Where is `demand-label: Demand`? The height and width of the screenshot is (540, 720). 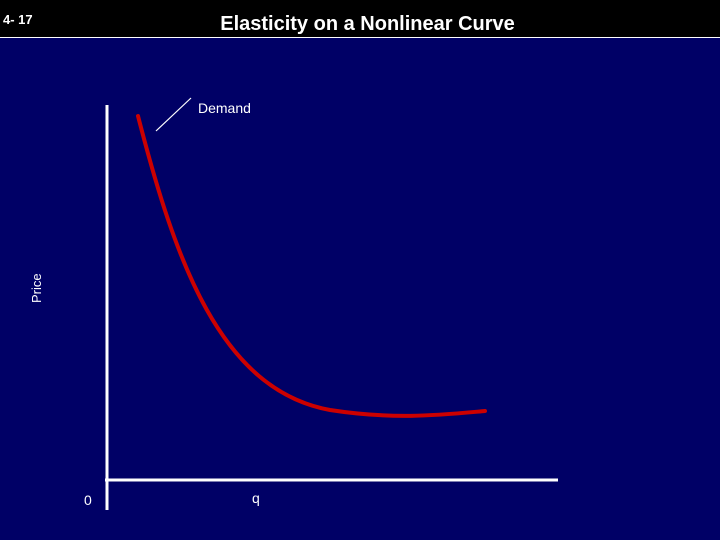
demand-label: Demand is located at coordinates (224, 108).